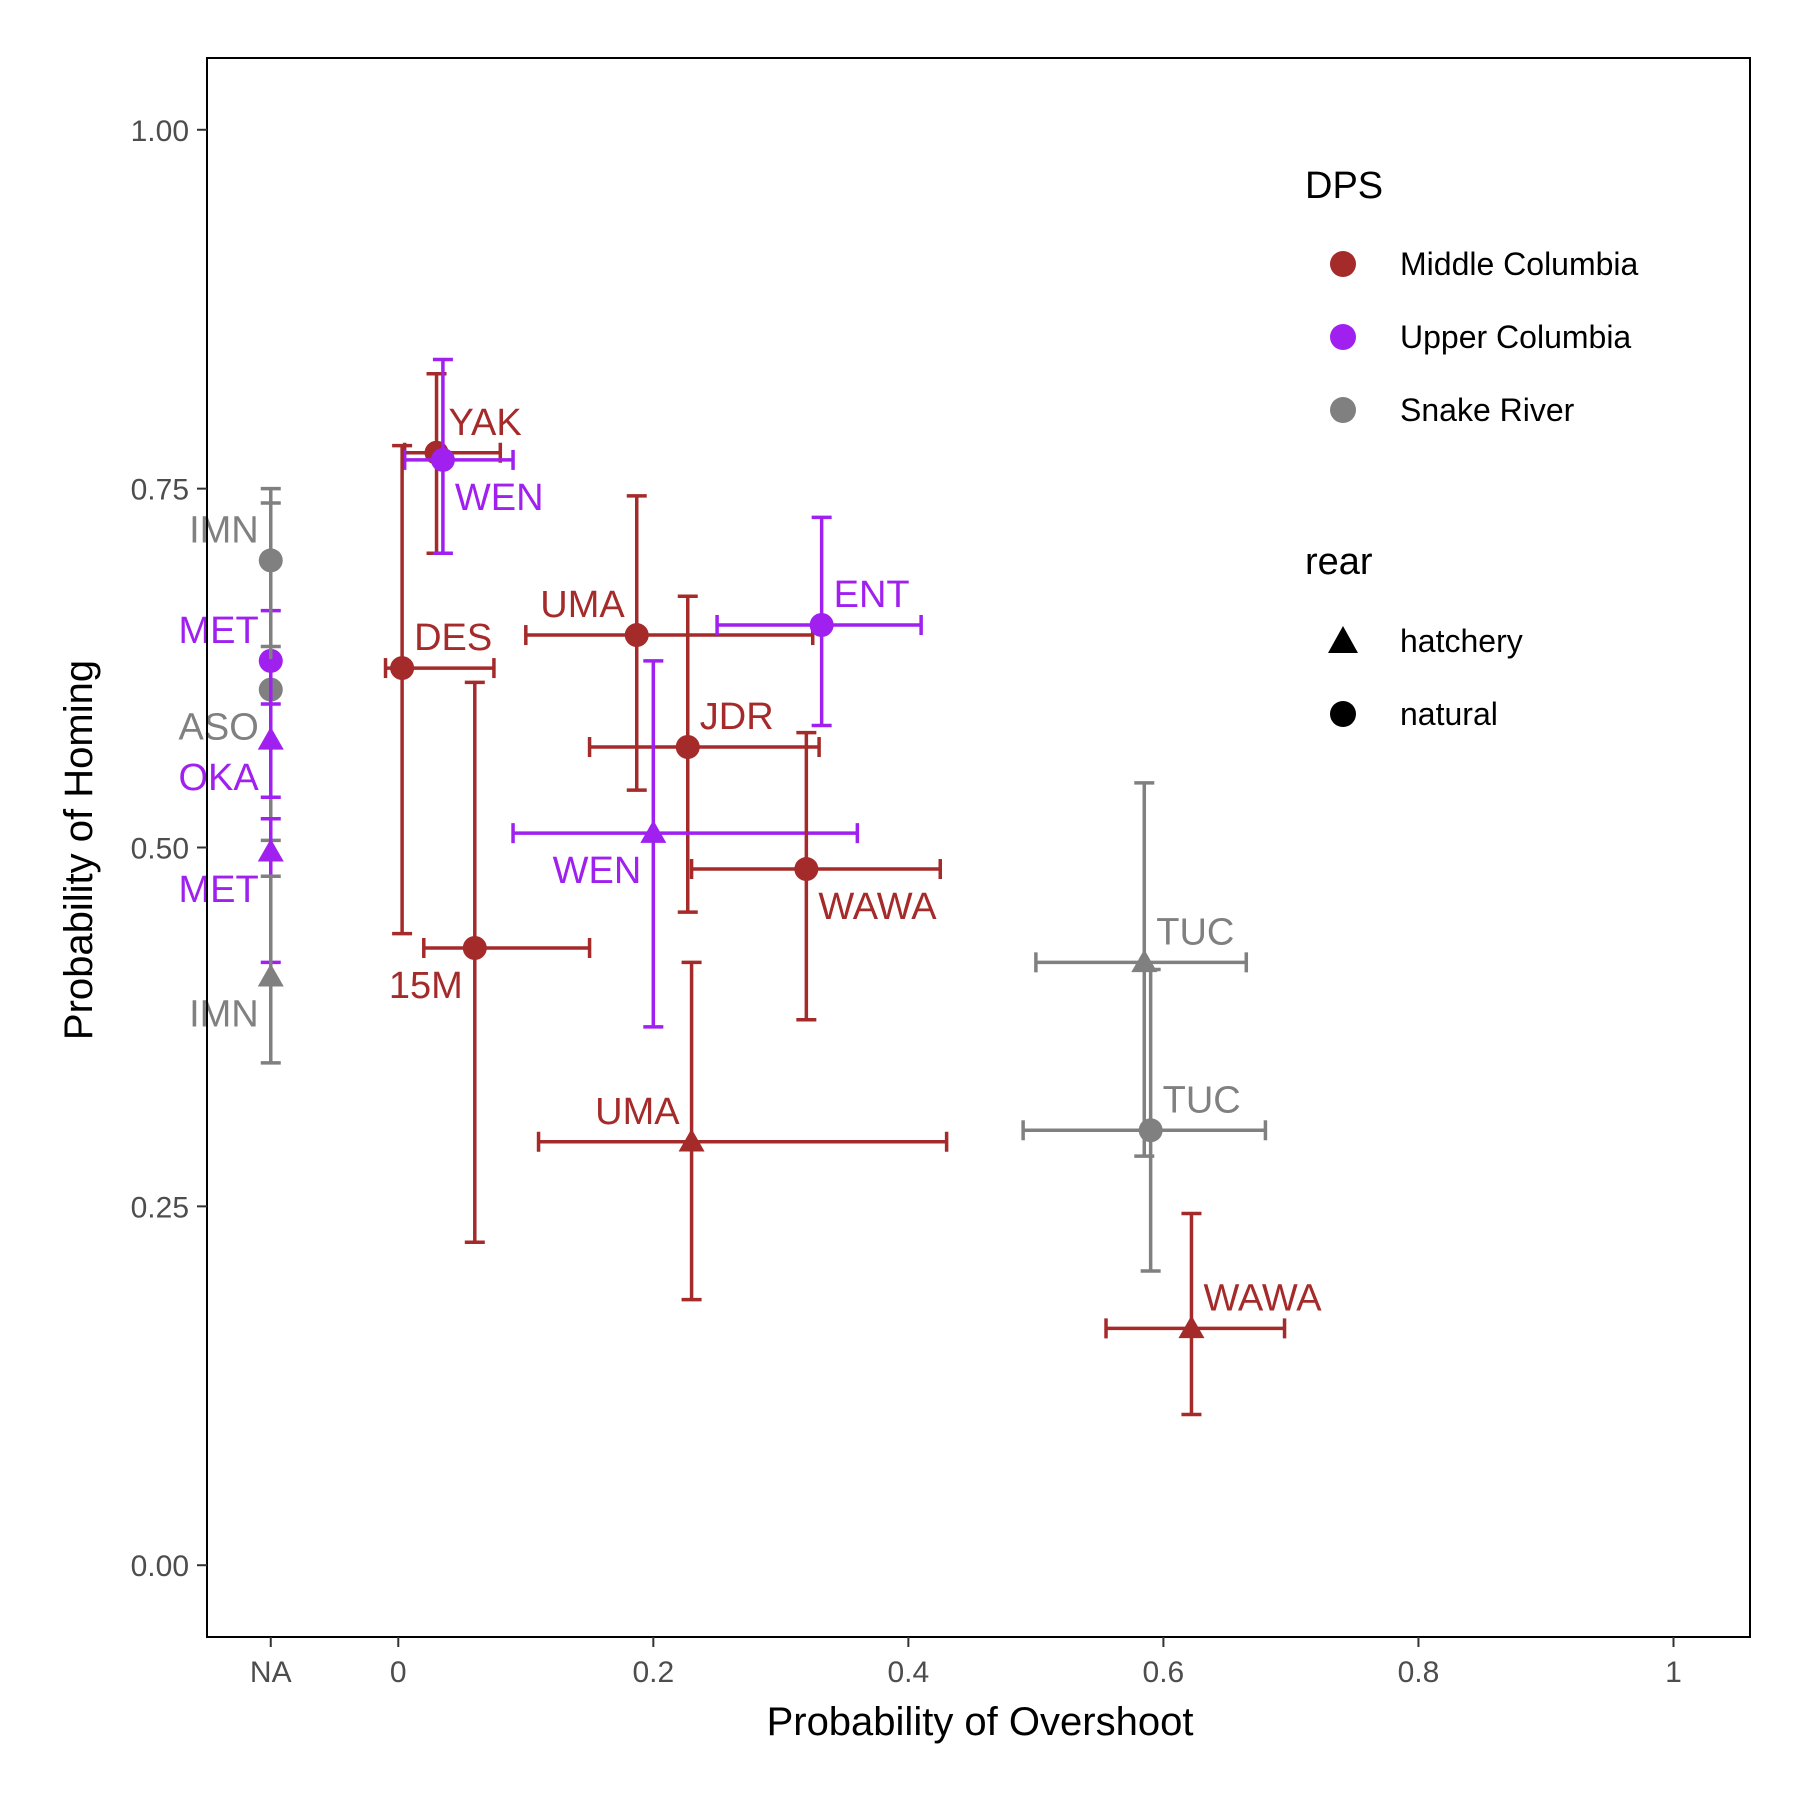 This screenshot has height=1800, width=1800. I want to click on data-point-group: TUC, so click(1144, 1120).